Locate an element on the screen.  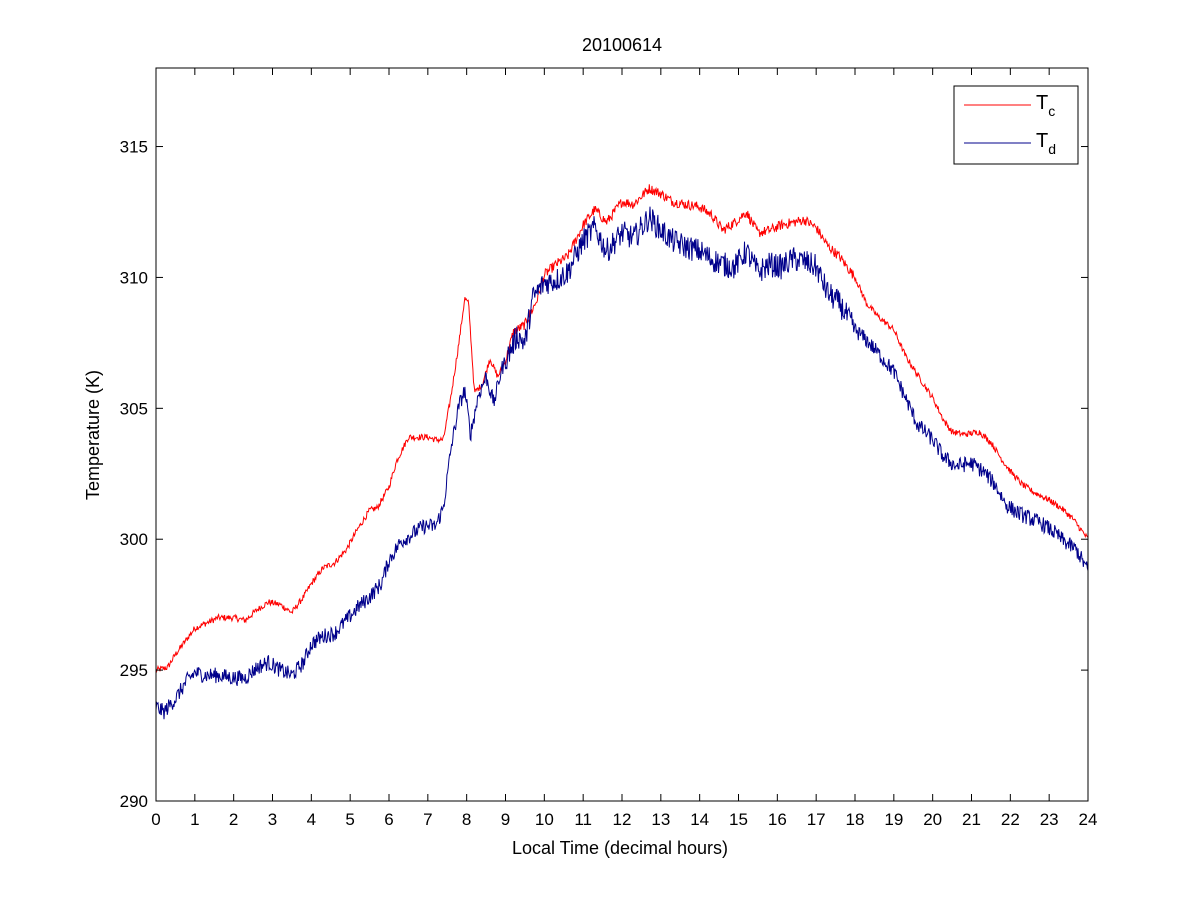
x-tick-label: 23 is located at coordinates (1049, 819).